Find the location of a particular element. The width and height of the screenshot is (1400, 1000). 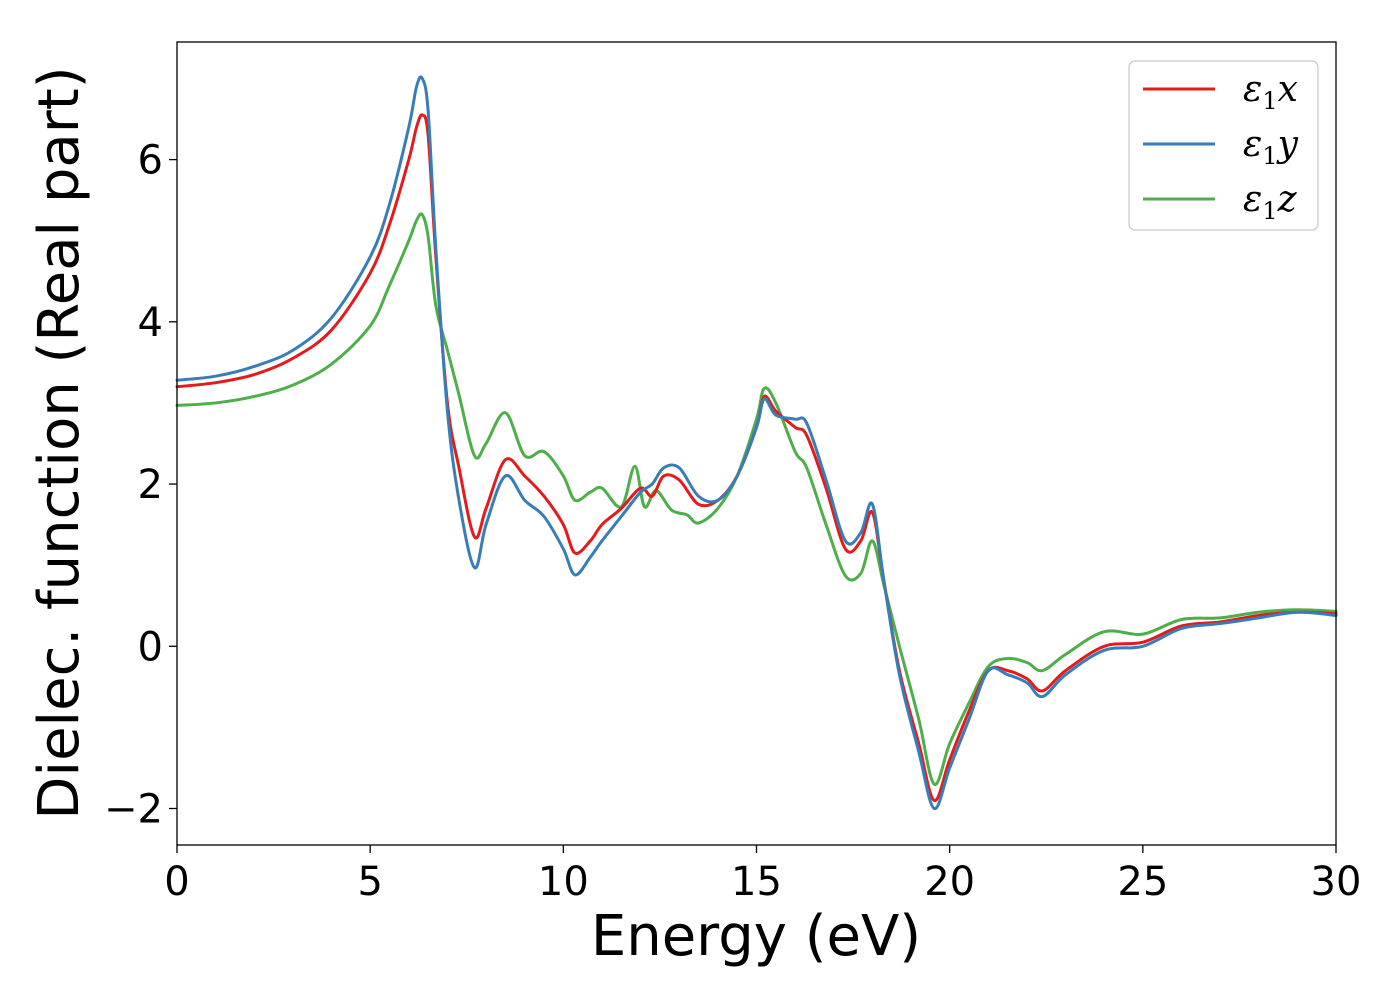

legend-items: ε1x ε1y ε1z is located at coordinates (1221, 147).